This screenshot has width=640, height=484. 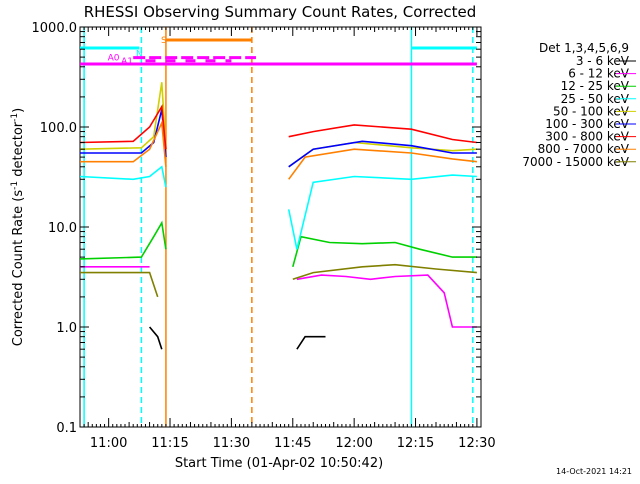 What do you see at coordinates (18, 268) in the screenshot?
I see `y-axis-label-main: Corrected Count Rate (s` at bounding box center [18, 268].